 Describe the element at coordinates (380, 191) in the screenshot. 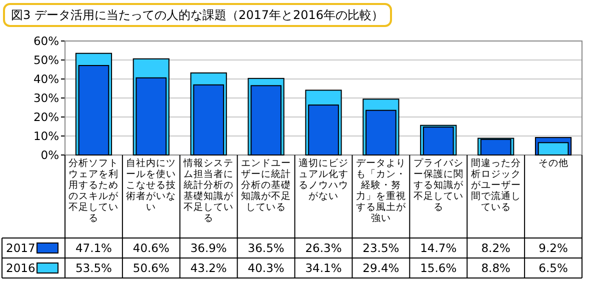

I see `x-tick-label: データよりも「カン・経験・努力」を重視する風土が強い` at that location.